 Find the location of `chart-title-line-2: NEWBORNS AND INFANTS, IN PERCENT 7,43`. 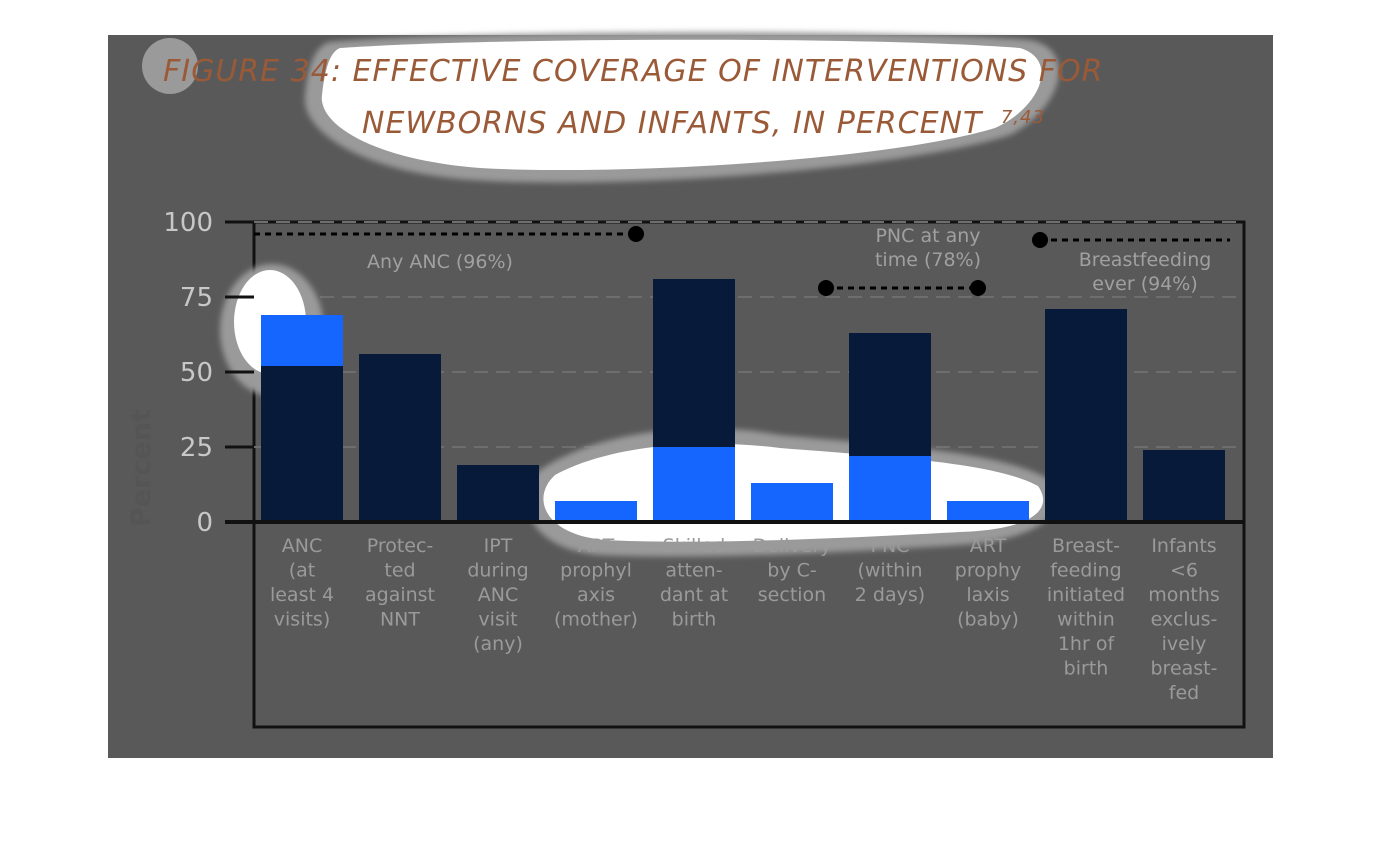

chart-title-line-2: NEWBORNS AND INFANTS, IN PERCENT 7,43 is located at coordinates (703, 123).